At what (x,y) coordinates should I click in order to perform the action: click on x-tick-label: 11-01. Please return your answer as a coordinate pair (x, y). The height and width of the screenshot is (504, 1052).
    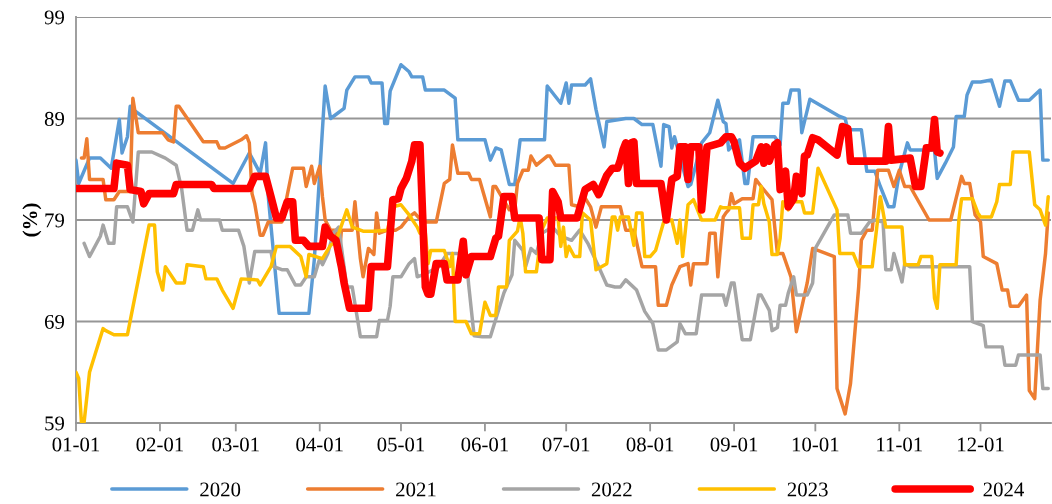
    Looking at the image, I should click on (899, 444).